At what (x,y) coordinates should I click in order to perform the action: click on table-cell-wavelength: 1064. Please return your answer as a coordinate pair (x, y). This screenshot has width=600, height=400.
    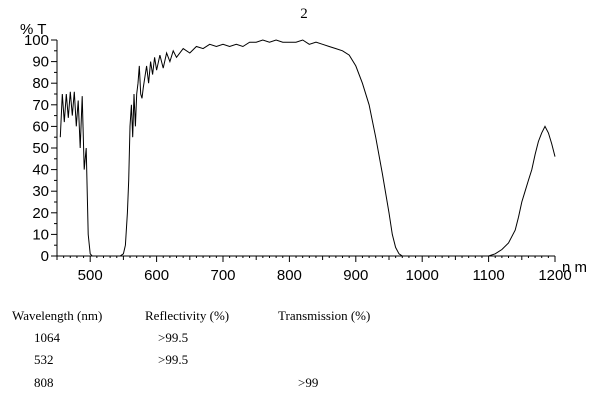
    Looking at the image, I should click on (47, 337).